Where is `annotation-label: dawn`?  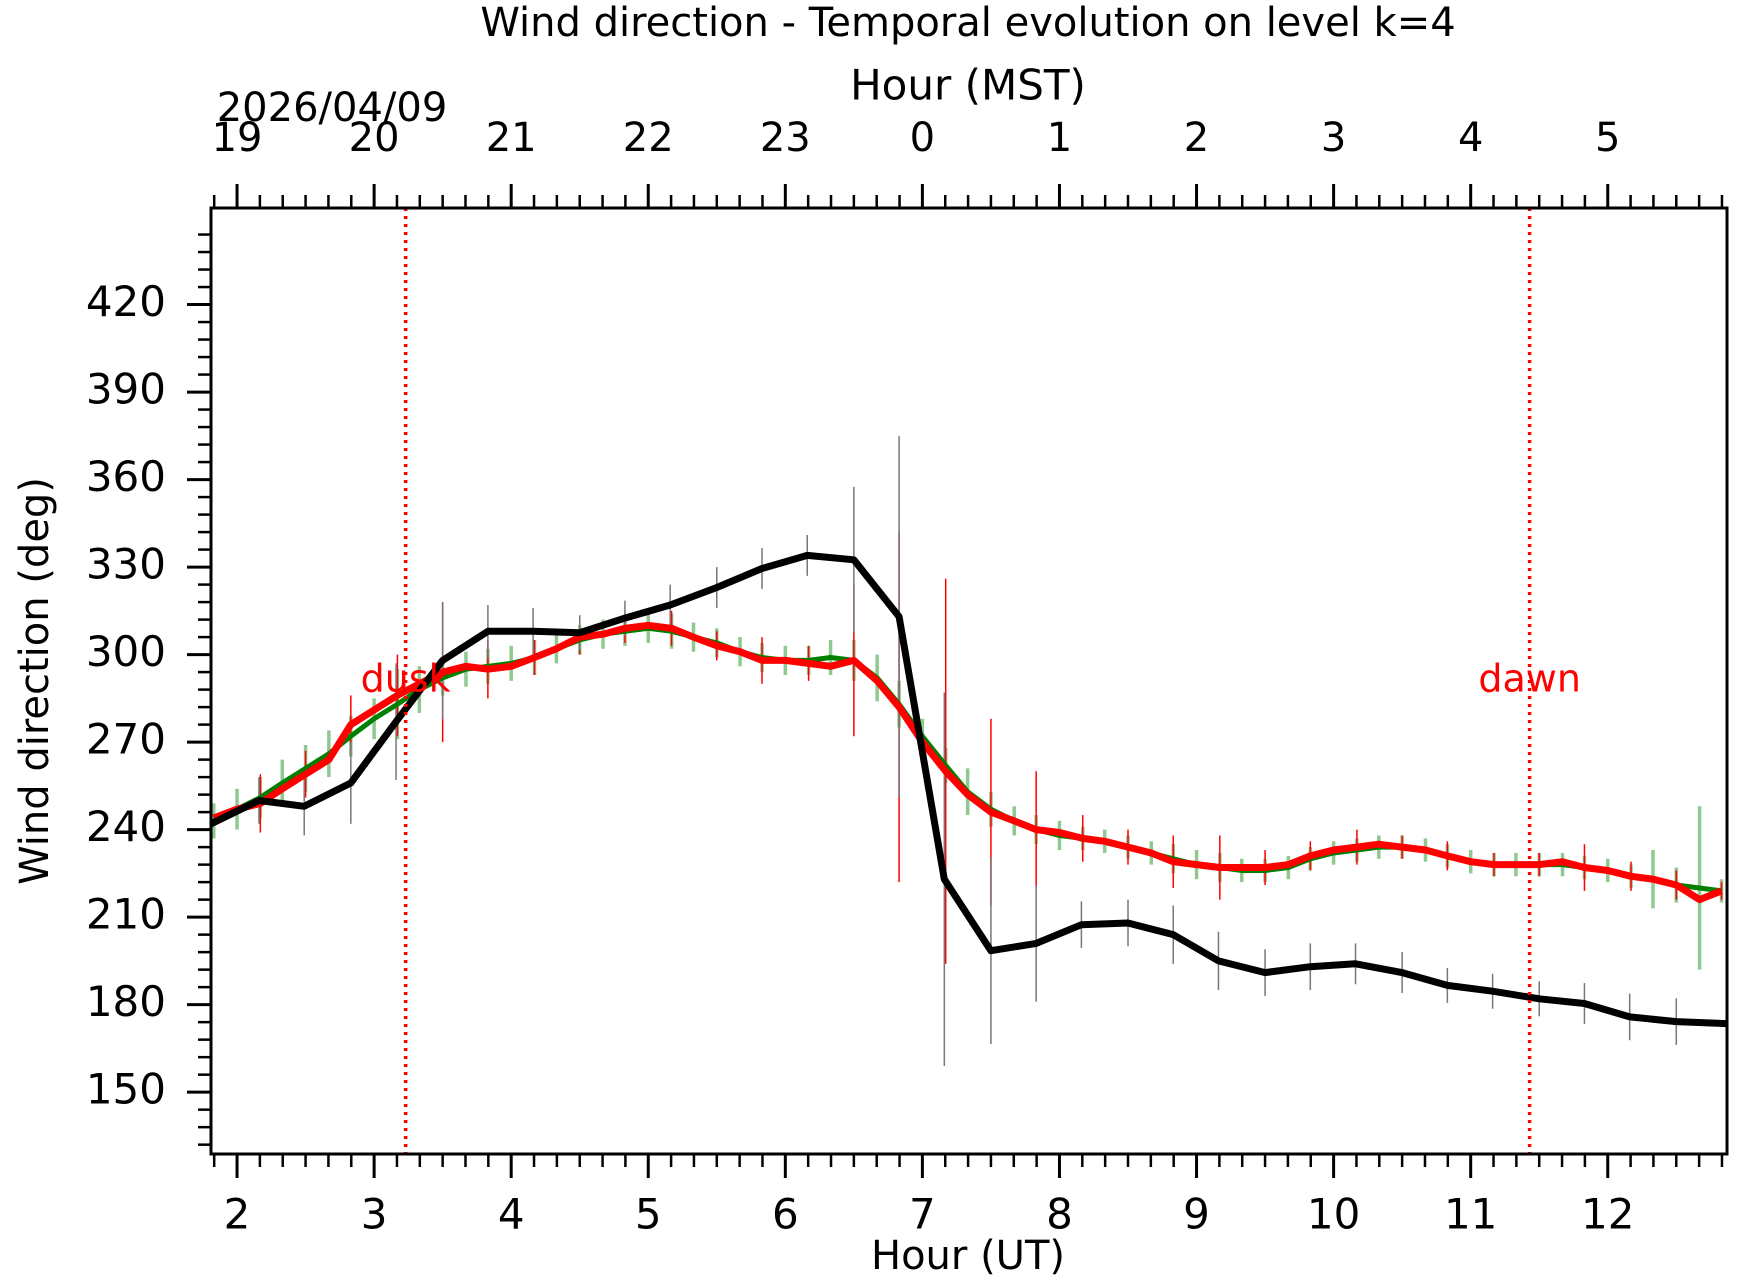 annotation-label: dawn is located at coordinates (1529, 678).